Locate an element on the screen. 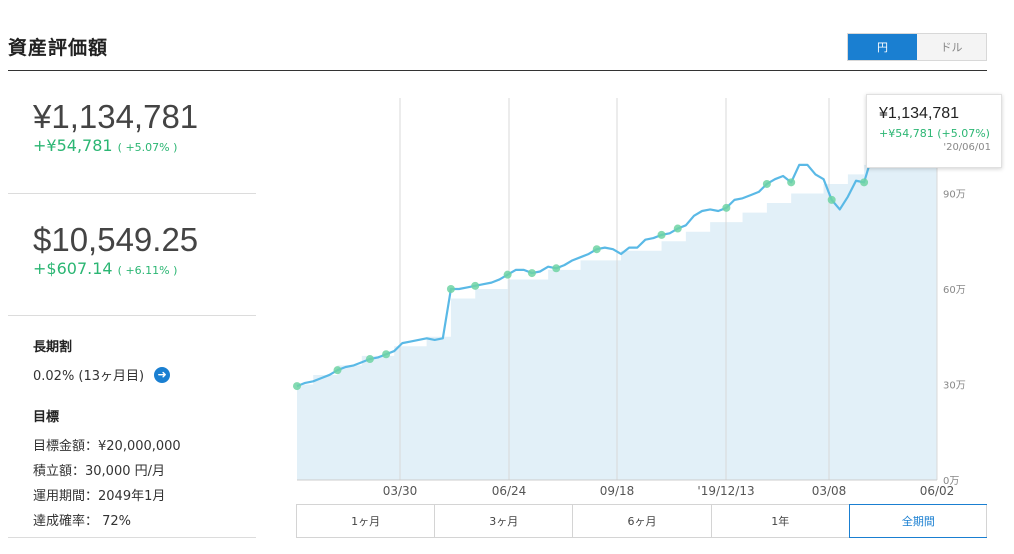 The image size is (1014, 554). chart-tooltip: ¥1,134,781 +¥54,781 (+5.07%) '20/06/01 is located at coordinates (934, 131).